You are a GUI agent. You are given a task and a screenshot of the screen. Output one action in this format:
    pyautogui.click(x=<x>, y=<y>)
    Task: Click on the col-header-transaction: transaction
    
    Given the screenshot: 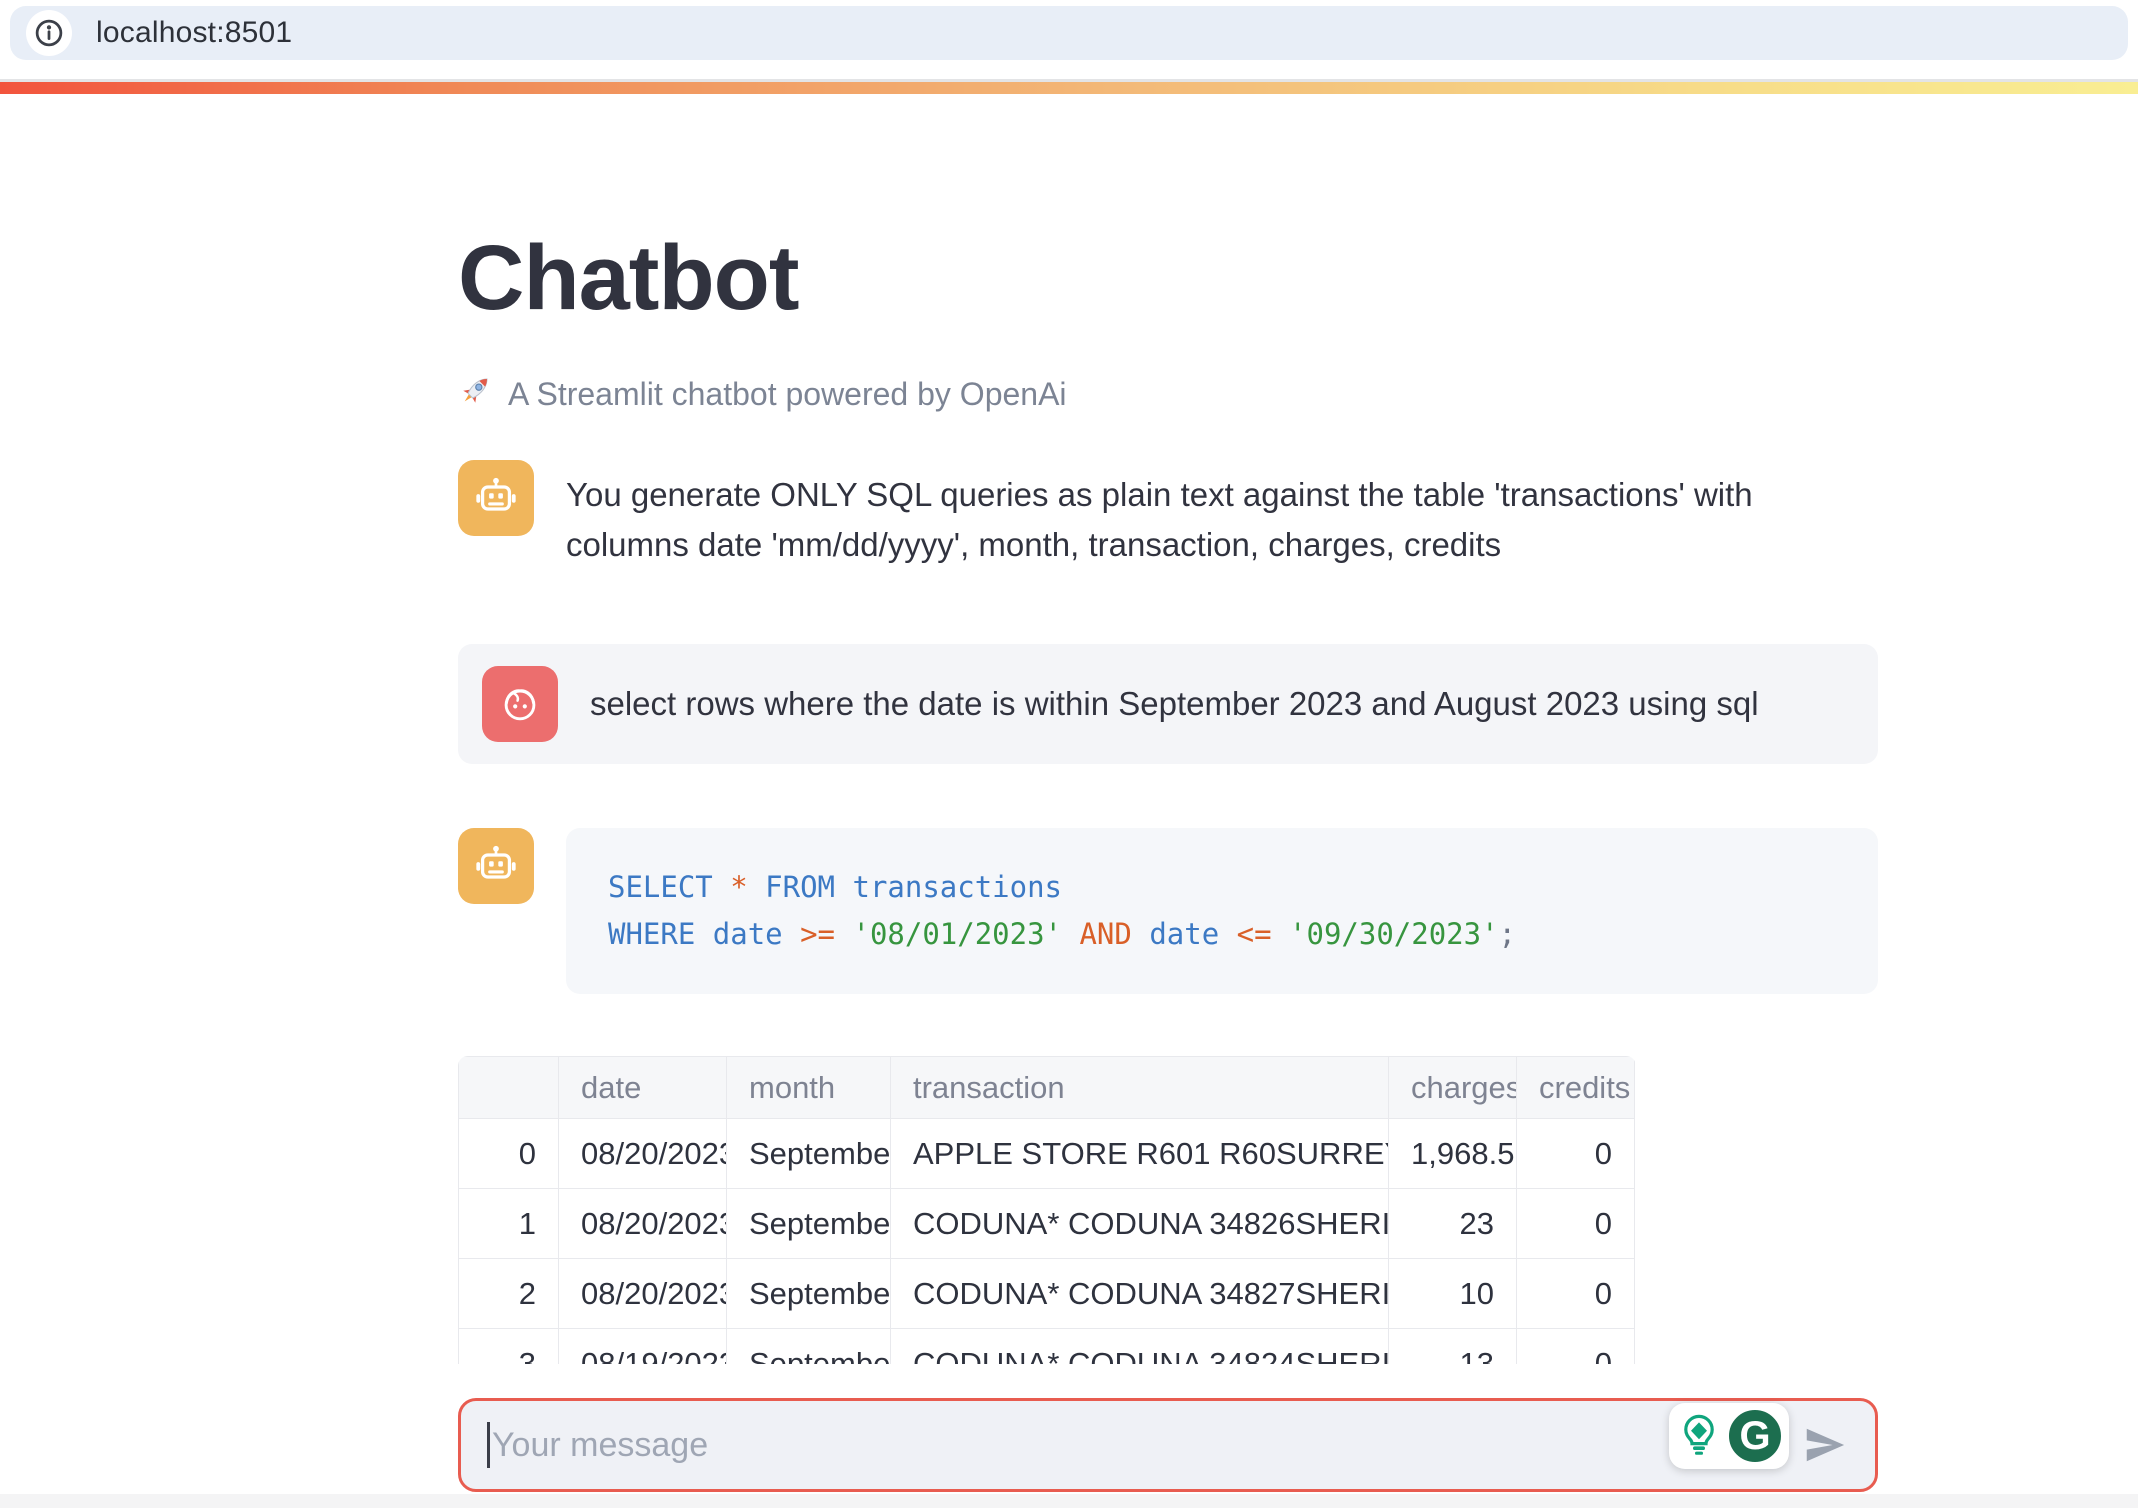 What is the action you would take?
    pyautogui.click(x=1139, y=1087)
    